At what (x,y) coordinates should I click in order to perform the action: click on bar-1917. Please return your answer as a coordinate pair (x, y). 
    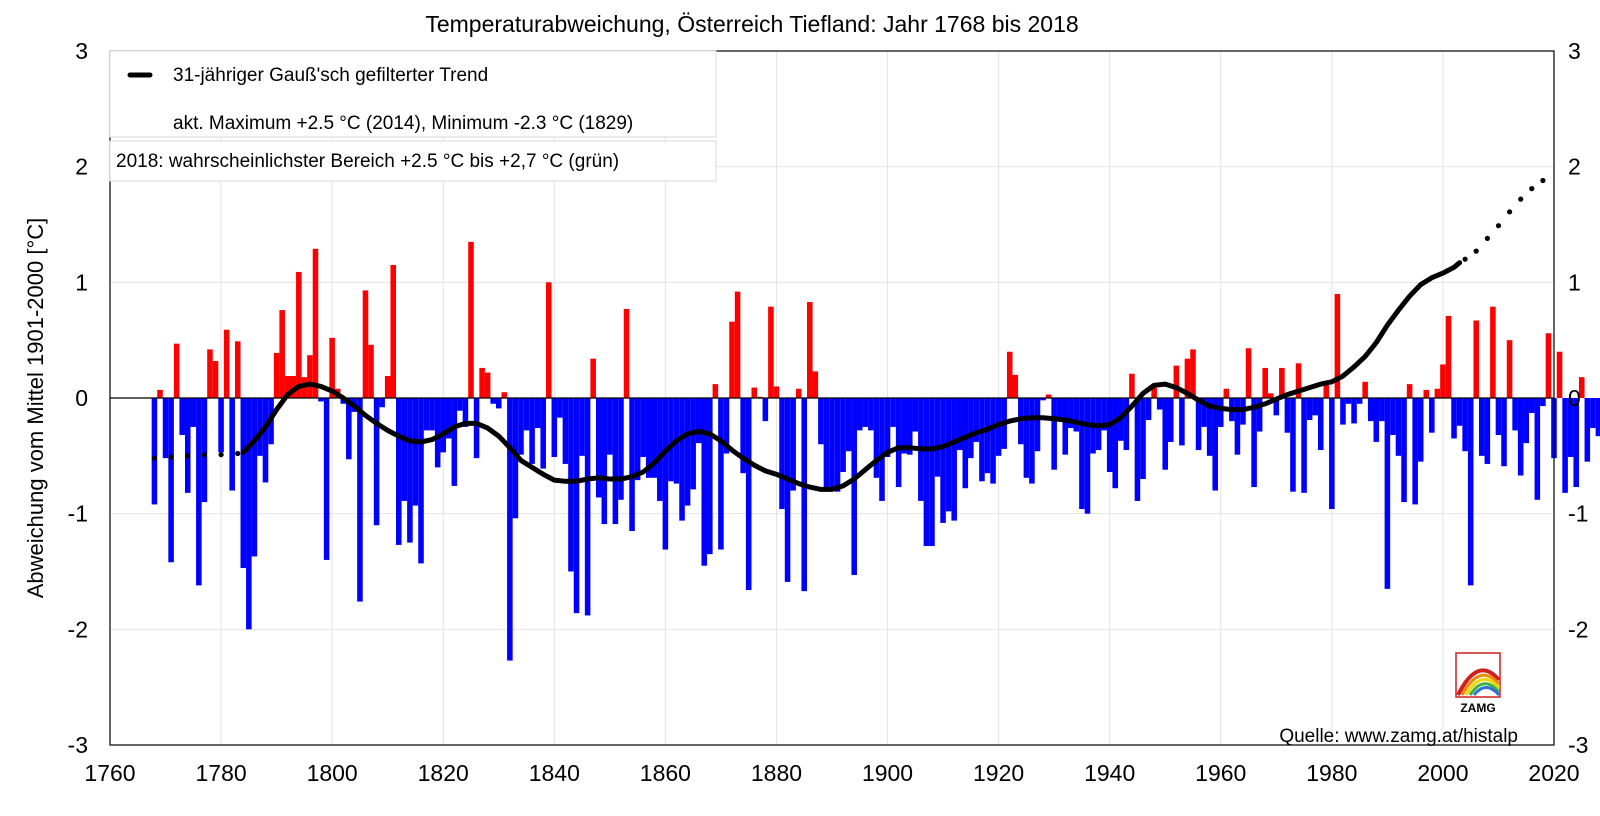
    Looking at the image, I should click on (982, 440).